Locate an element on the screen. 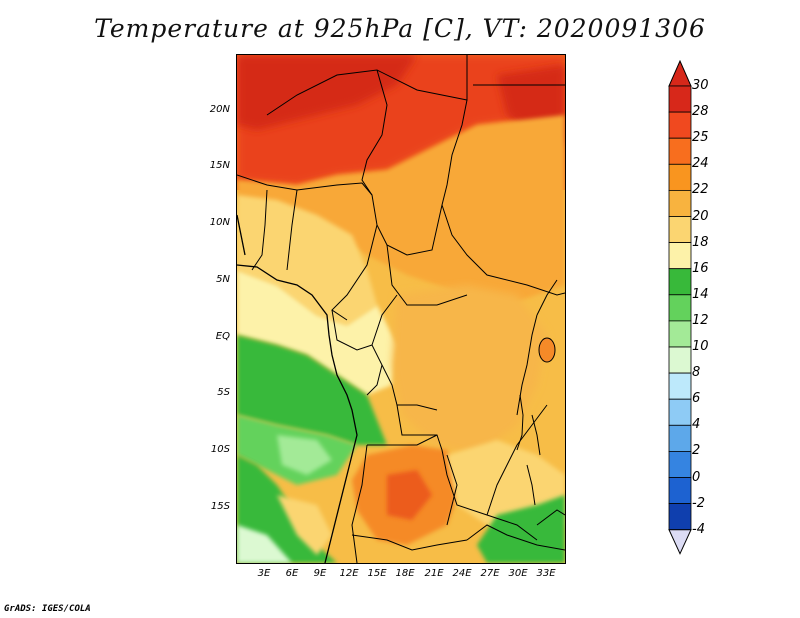 This screenshot has width=800, height=618. lat-label-15s: 15S is located at coordinates (220, 506).